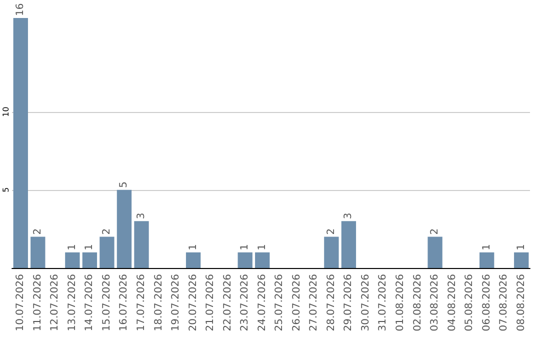 The height and width of the screenshot is (340, 540). I want to click on x-tick-label: 30.07.2026, so click(366, 303).